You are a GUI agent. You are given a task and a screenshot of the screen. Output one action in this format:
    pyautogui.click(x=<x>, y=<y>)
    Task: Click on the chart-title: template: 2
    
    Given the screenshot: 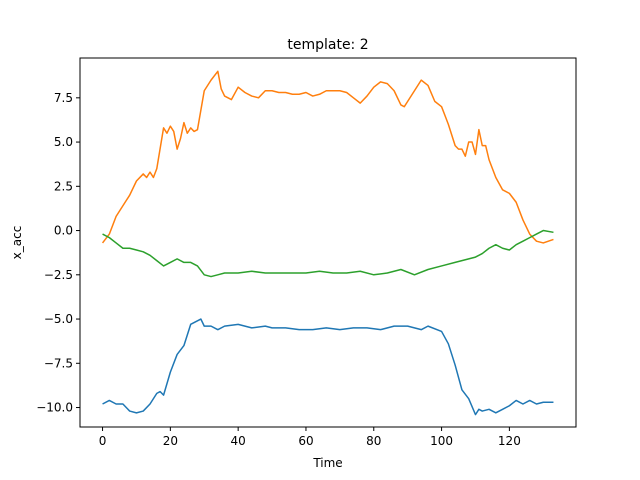 What is the action you would take?
    pyautogui.click(x=327, y=45)
    